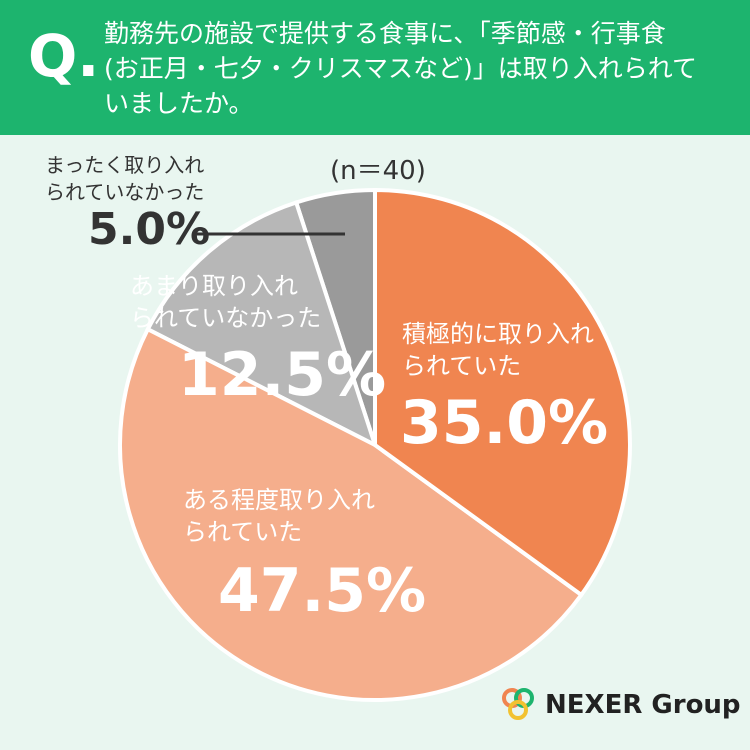  What do you see at coordinates (498, 350) in the screenshot?
I see `slice-label: 積極的に取り入れ られていた` at bounding box center [498, 350].